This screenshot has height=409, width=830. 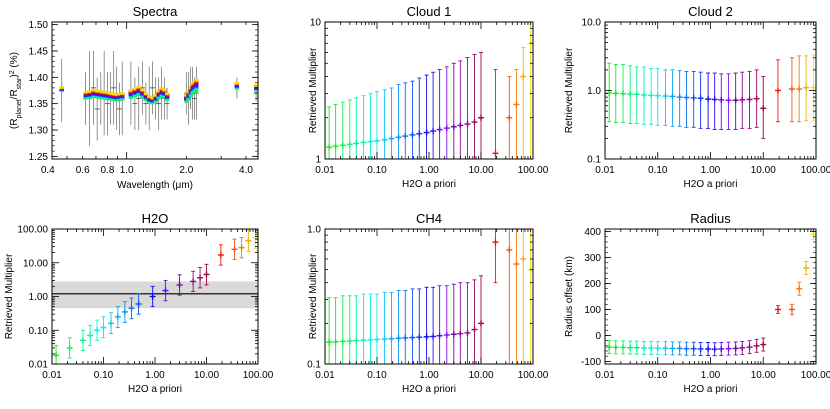 I want to click on plot-area-h2o, so click(x=155, y=296).